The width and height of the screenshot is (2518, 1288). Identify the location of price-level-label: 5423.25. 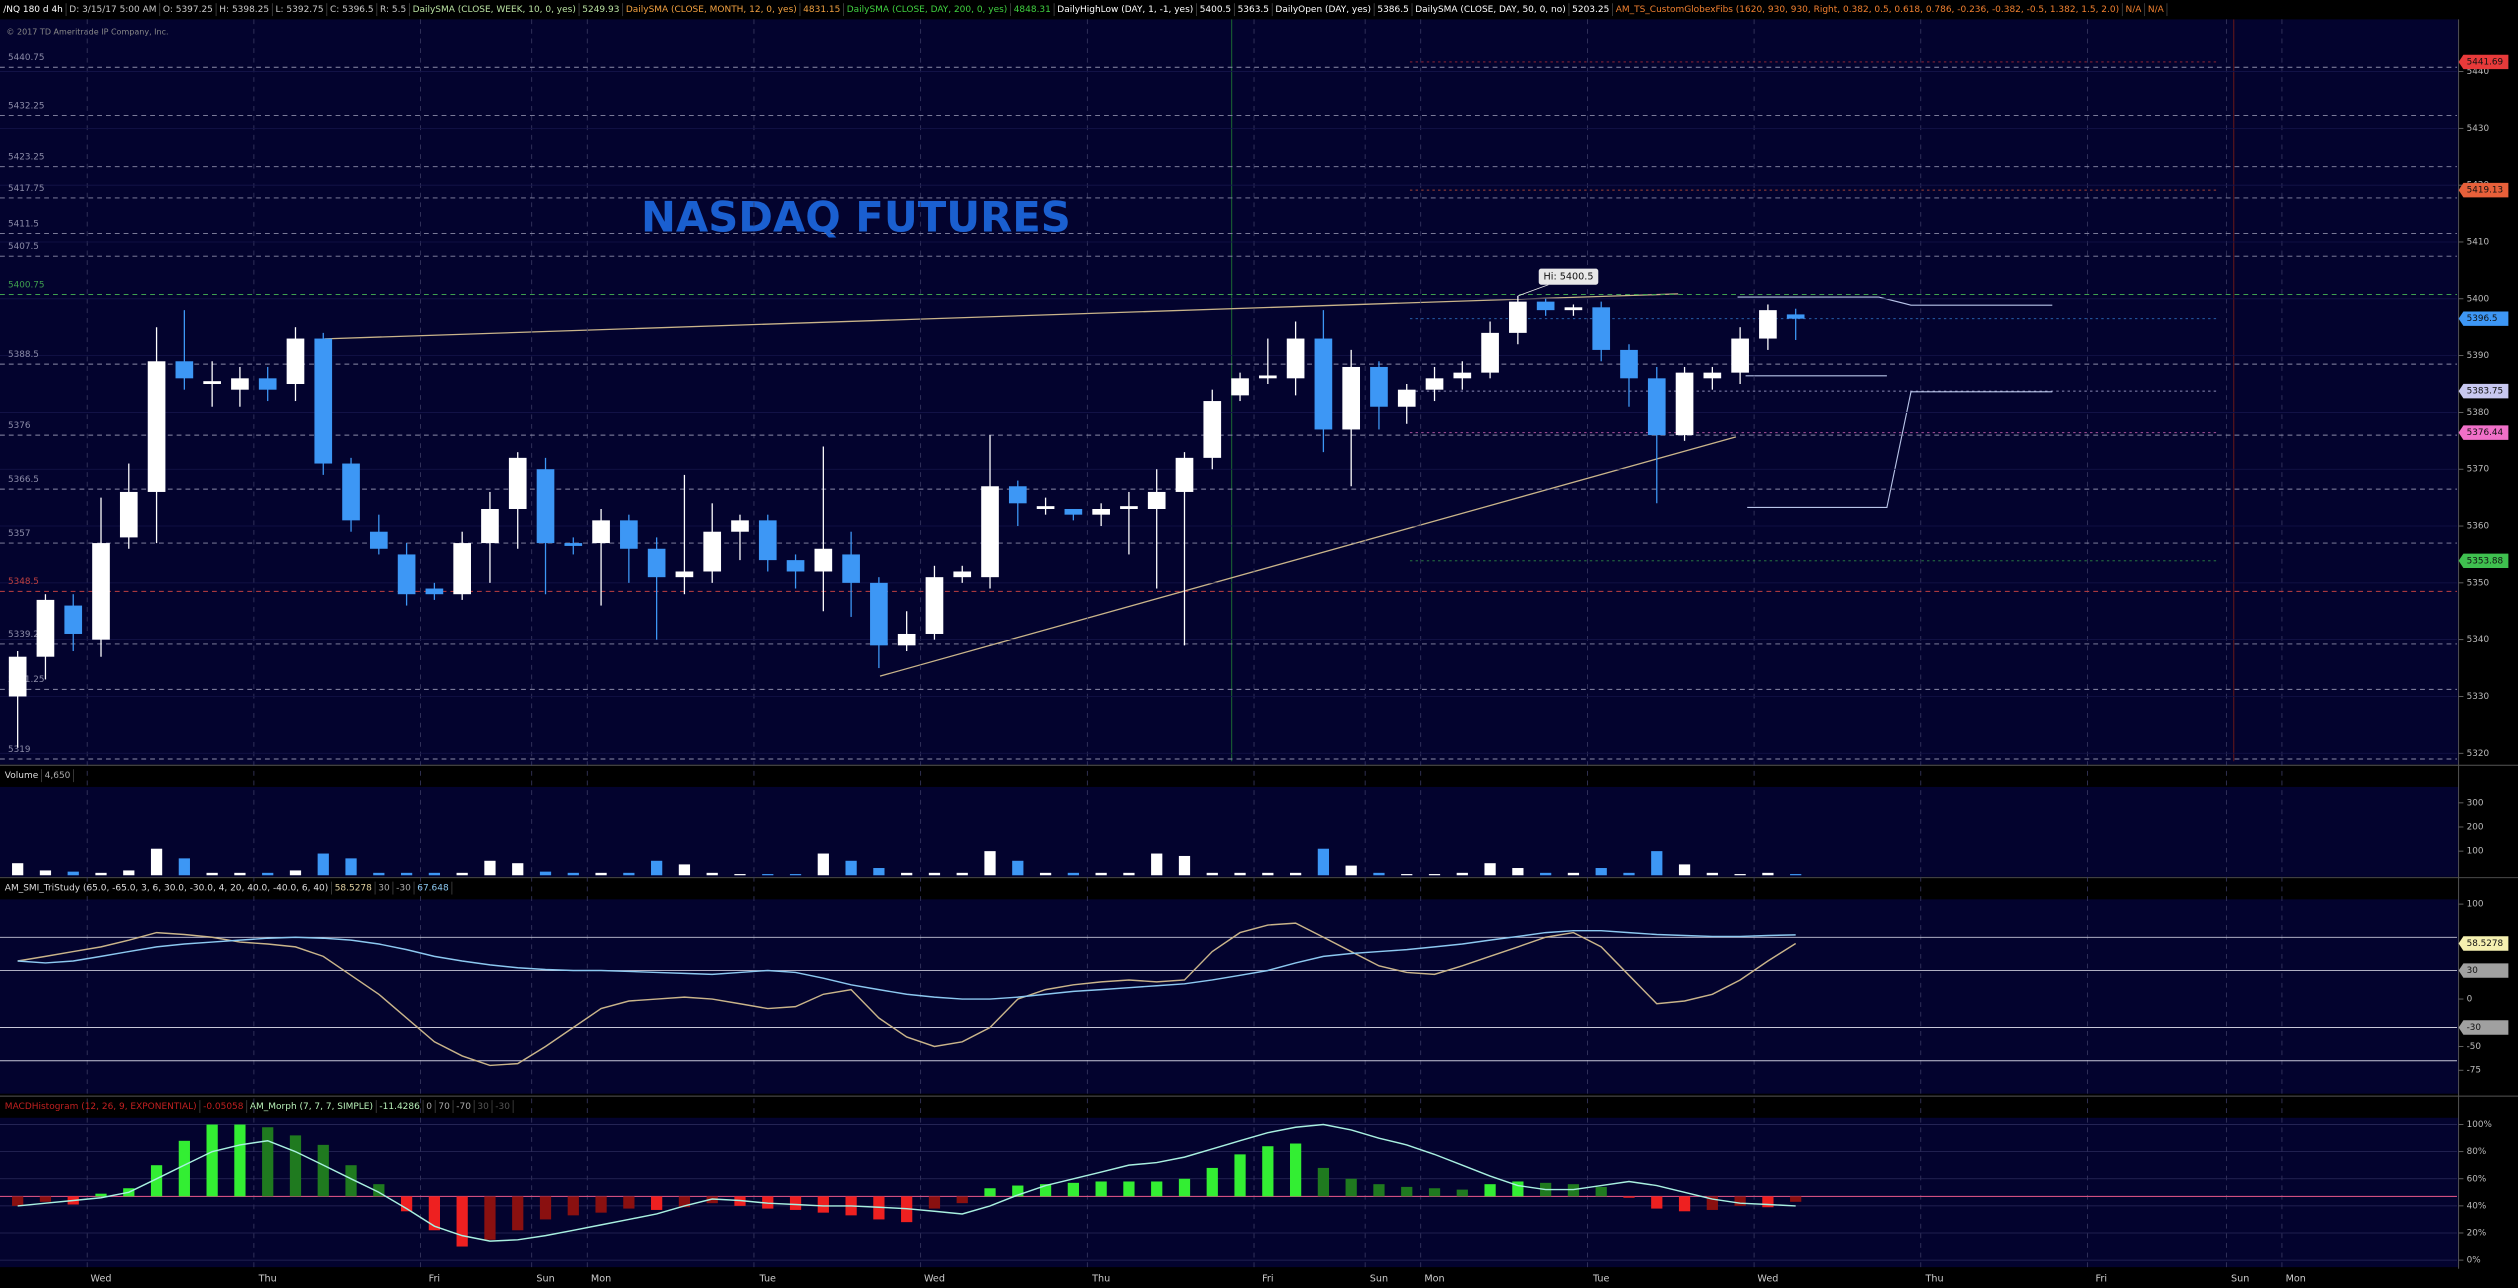
(26, 158).